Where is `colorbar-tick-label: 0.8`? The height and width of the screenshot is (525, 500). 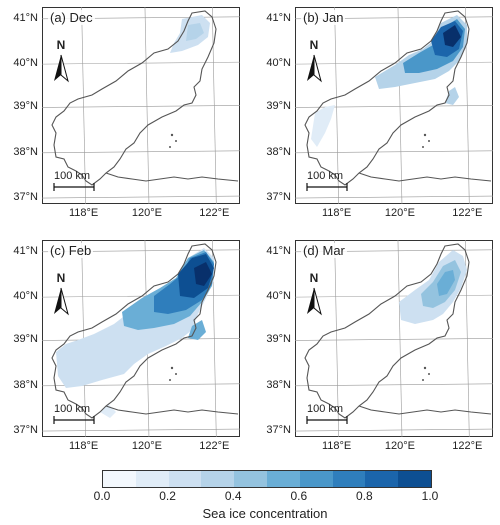 colorbar-tick-label: 0.8 is located at coordinates (364, 496).